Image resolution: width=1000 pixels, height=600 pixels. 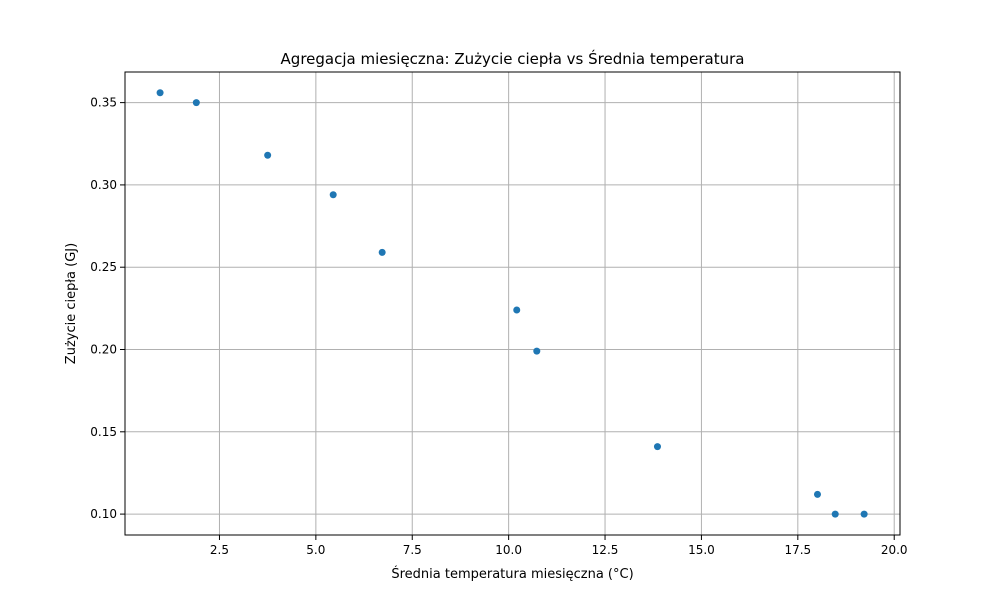 I want to click on y-tick-label: 0.20, so click(x=103, y=350).